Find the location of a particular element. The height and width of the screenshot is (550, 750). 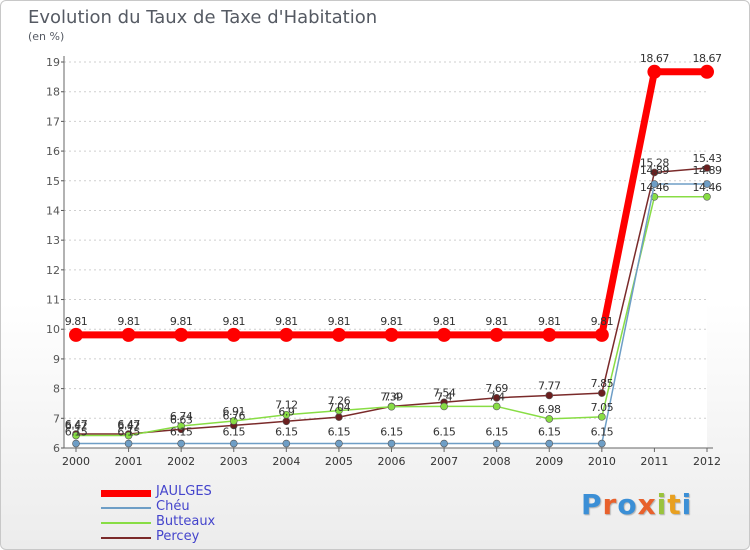

y-tick-label: 14 is located at coordinates (53, 210).